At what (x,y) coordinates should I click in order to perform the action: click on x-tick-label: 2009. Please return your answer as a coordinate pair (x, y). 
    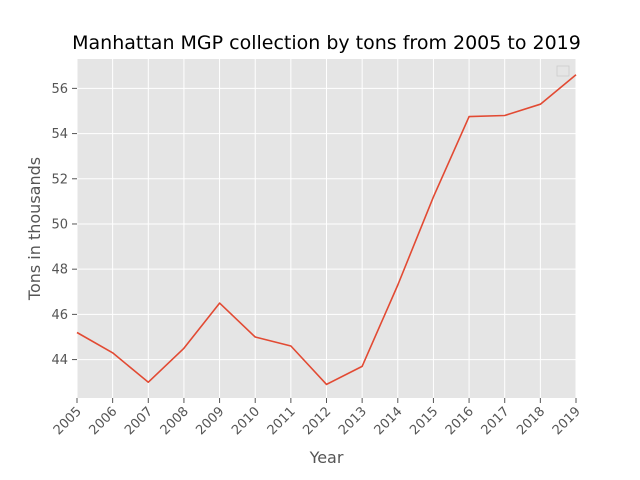
    Looking at the image, I should click on (210, 421).